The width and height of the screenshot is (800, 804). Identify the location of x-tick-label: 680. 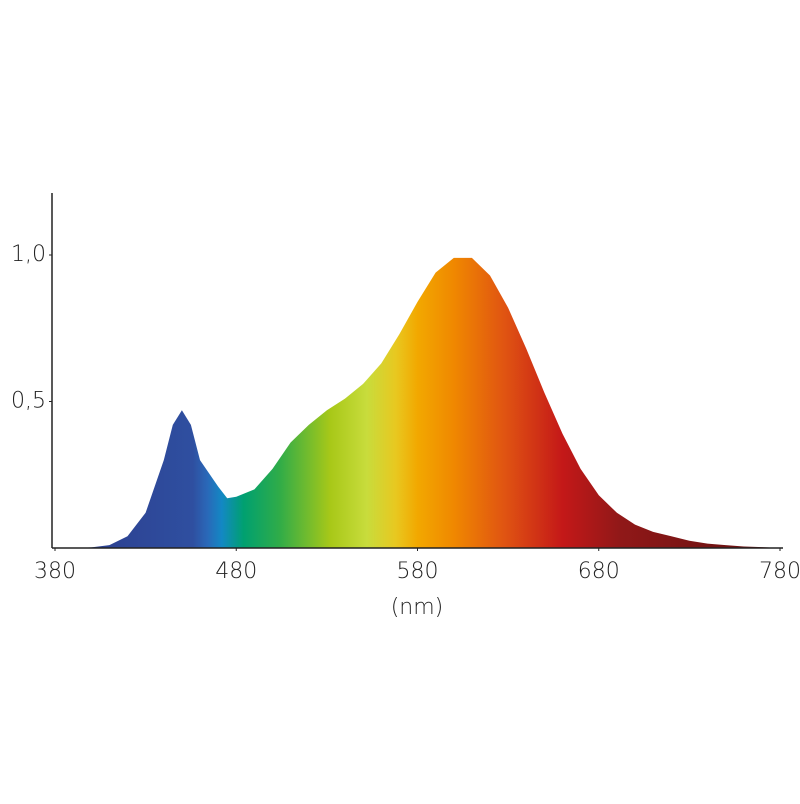
(599, 571).